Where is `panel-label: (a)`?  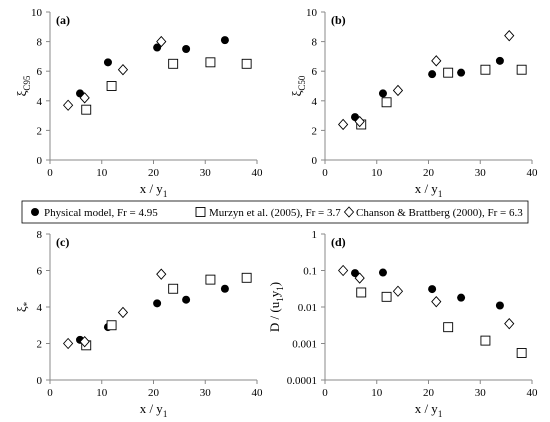 panel-label: (a) is located at coordinates (63, 20).